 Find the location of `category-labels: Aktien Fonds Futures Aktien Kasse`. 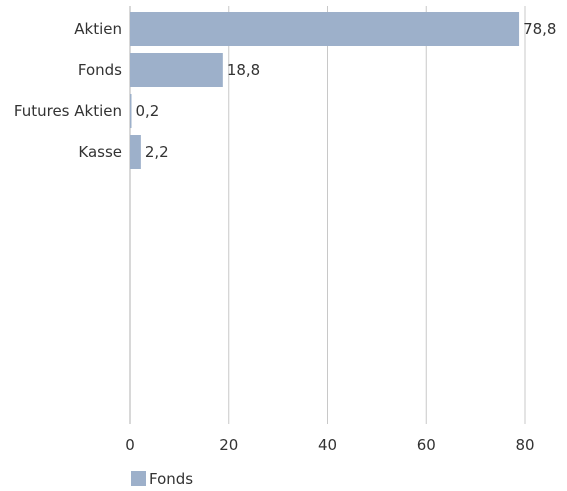

category-labels: Aktien Fonds Futures Aktien Kasse is located at coordinates (68, 90).